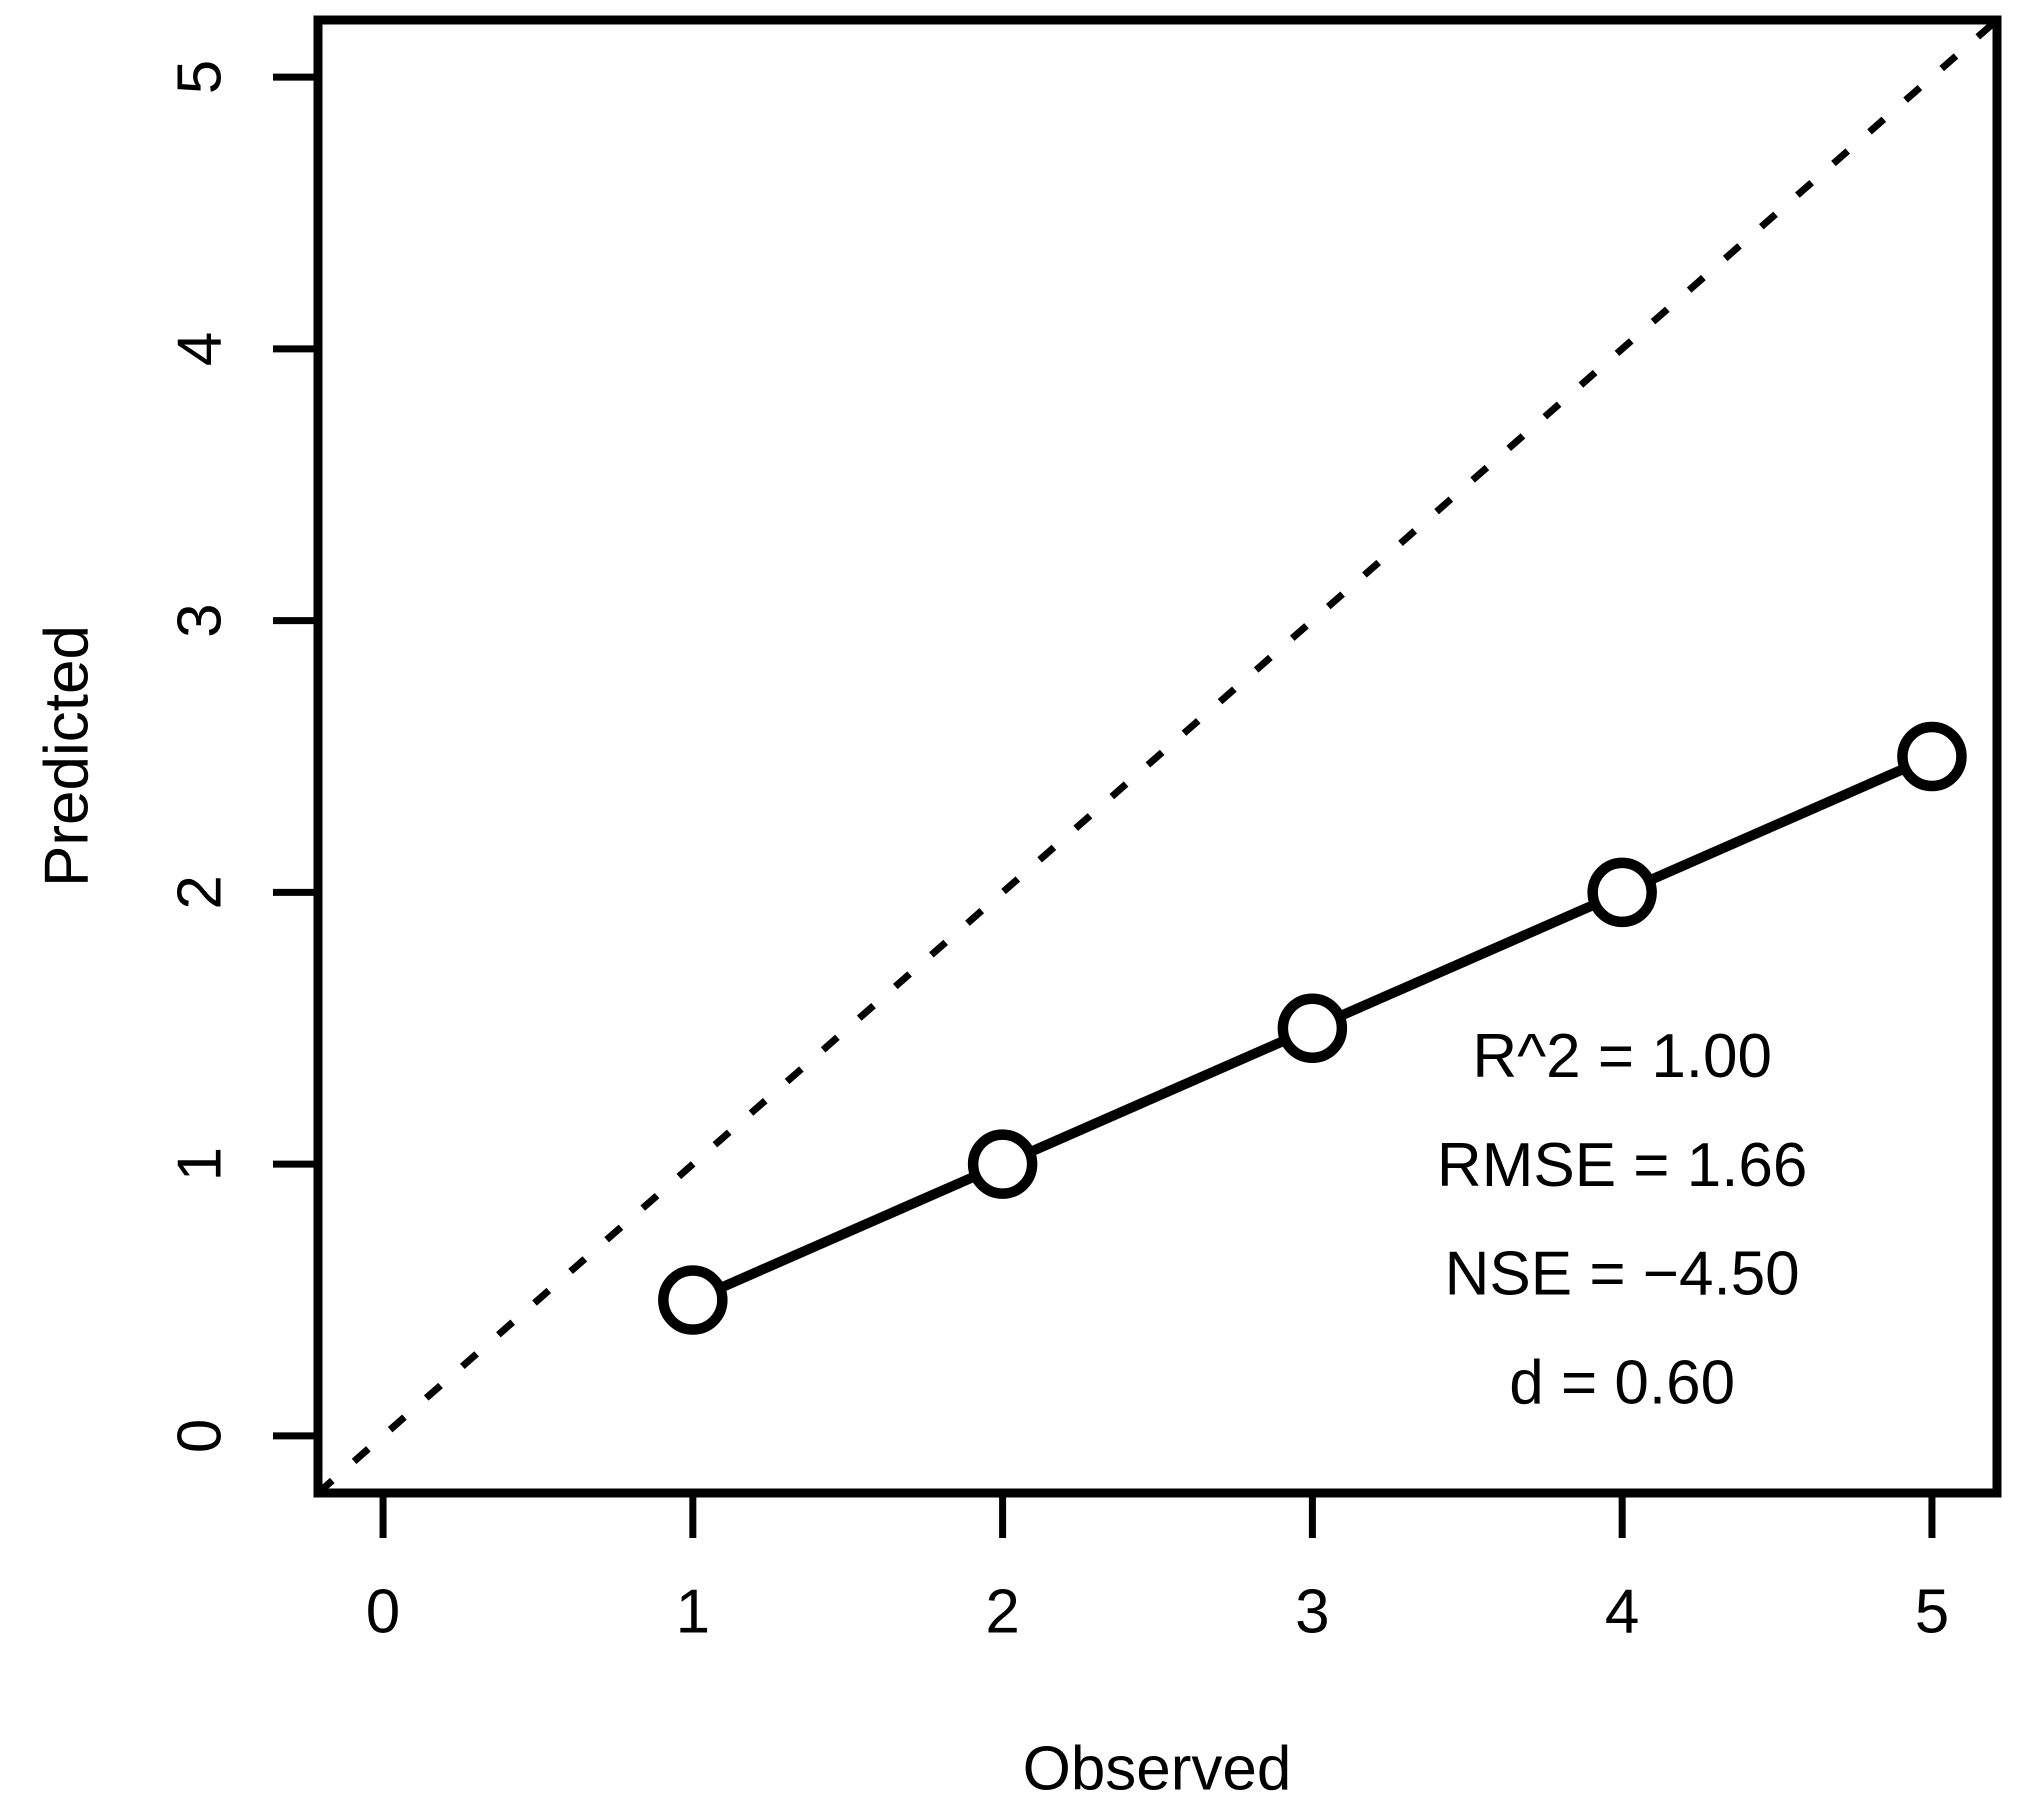 The width and height of the screenshot is (2021, 1811). I want to click on y-axis-title: Predicted, so click(67, 756).